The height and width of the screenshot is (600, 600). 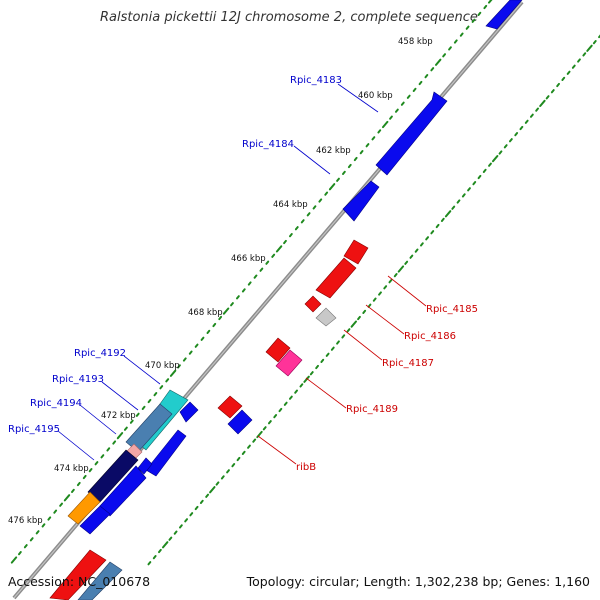 I want to click on label-rpic-4189: Rpic_4189, so click(x=372, y=409).